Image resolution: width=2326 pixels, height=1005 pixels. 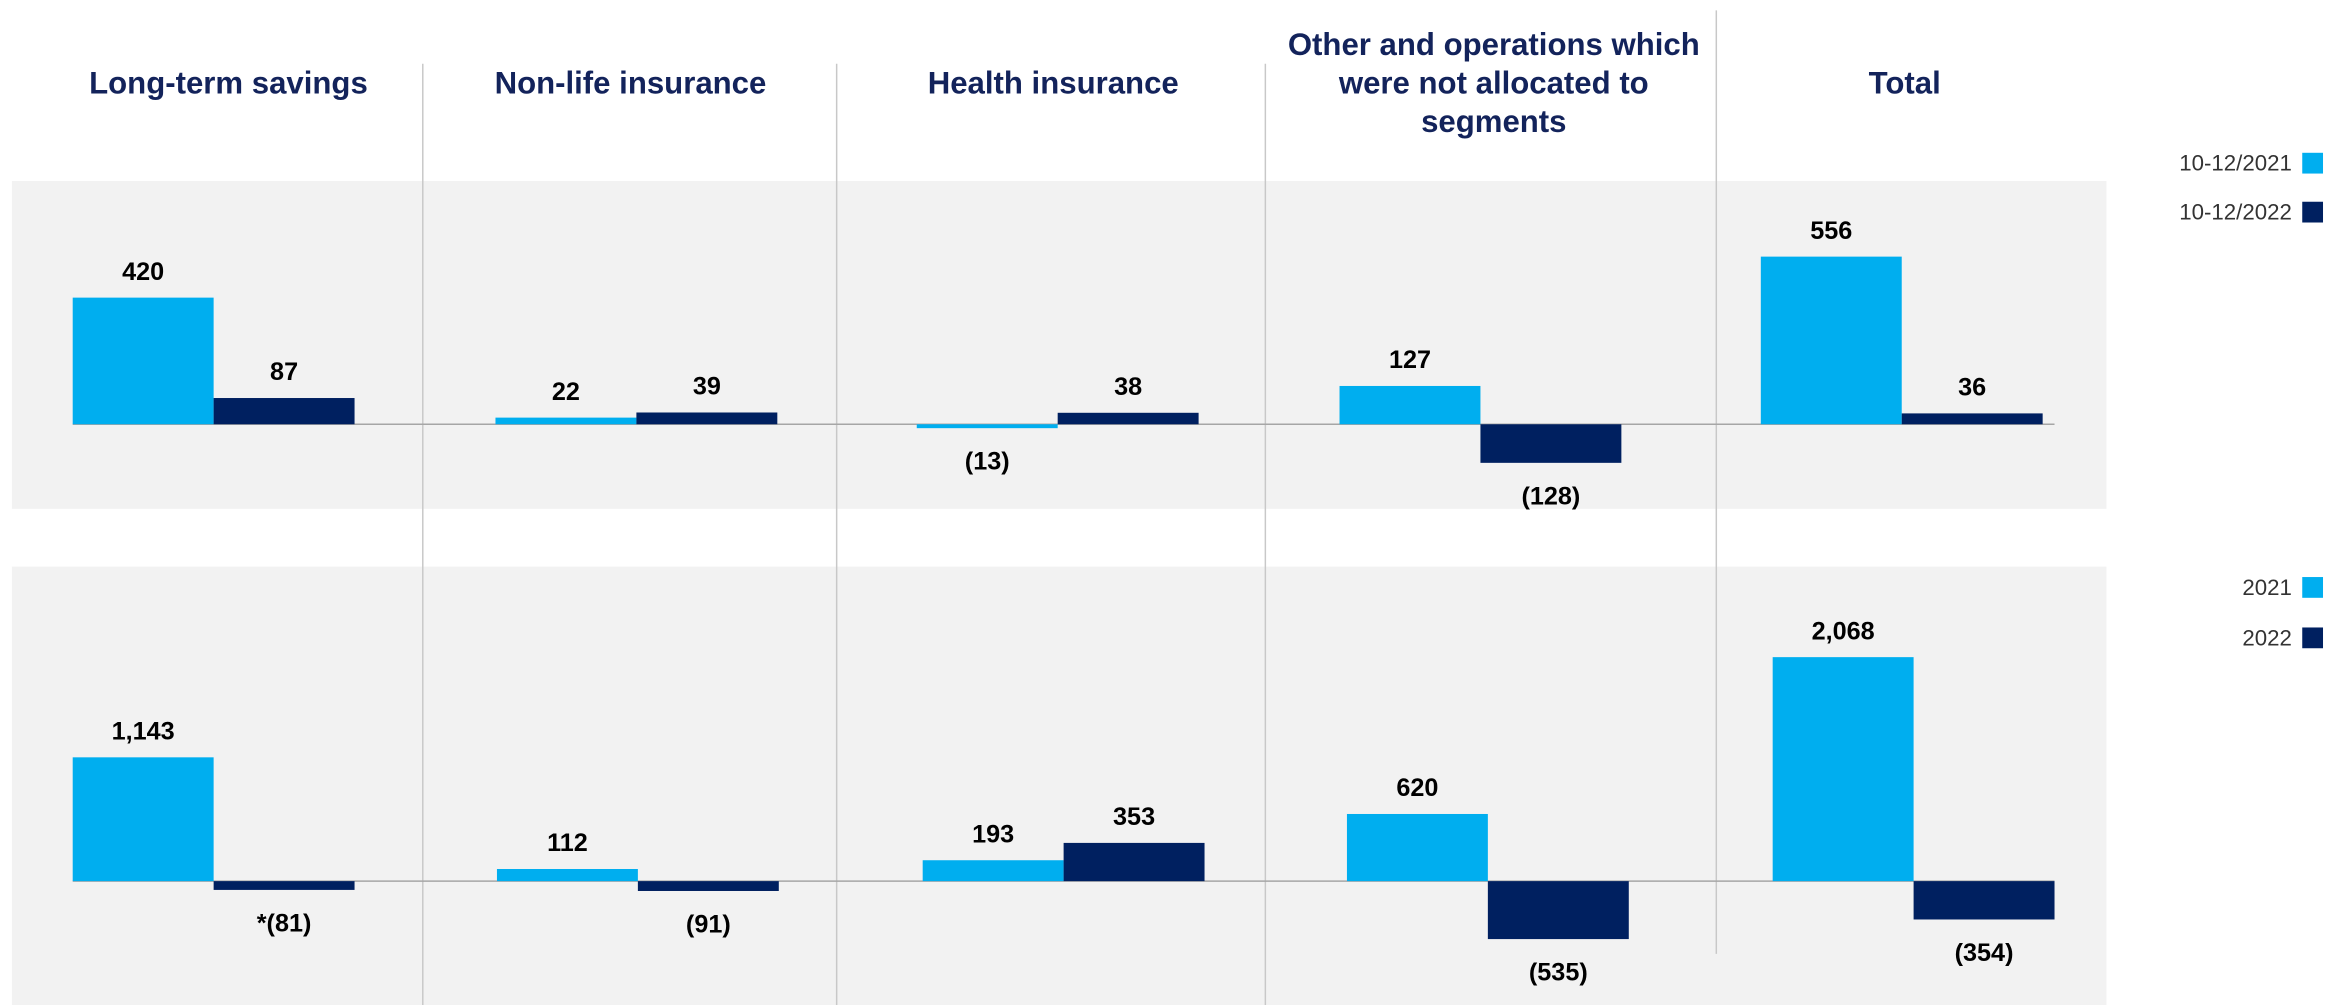 What do you see at coordinates (1972, 388) in the screenshot?
I see `value-label: 36` at bounding box center [1972, 388].